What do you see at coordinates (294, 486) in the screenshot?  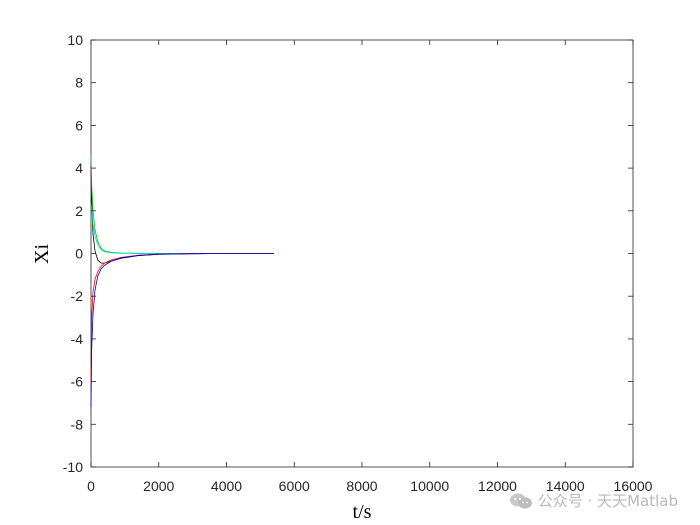 I see `x-tick-label: 6000` at bounding box center [294, 486].